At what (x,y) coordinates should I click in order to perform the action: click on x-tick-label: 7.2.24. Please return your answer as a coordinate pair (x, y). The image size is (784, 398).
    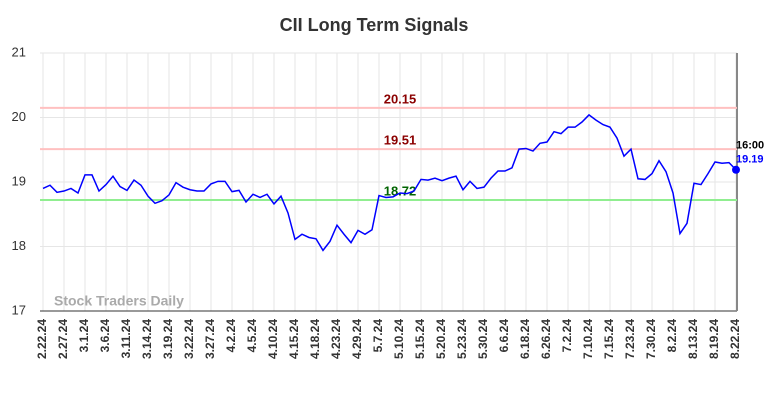
    Looking at the image, I should click on (567, 336).